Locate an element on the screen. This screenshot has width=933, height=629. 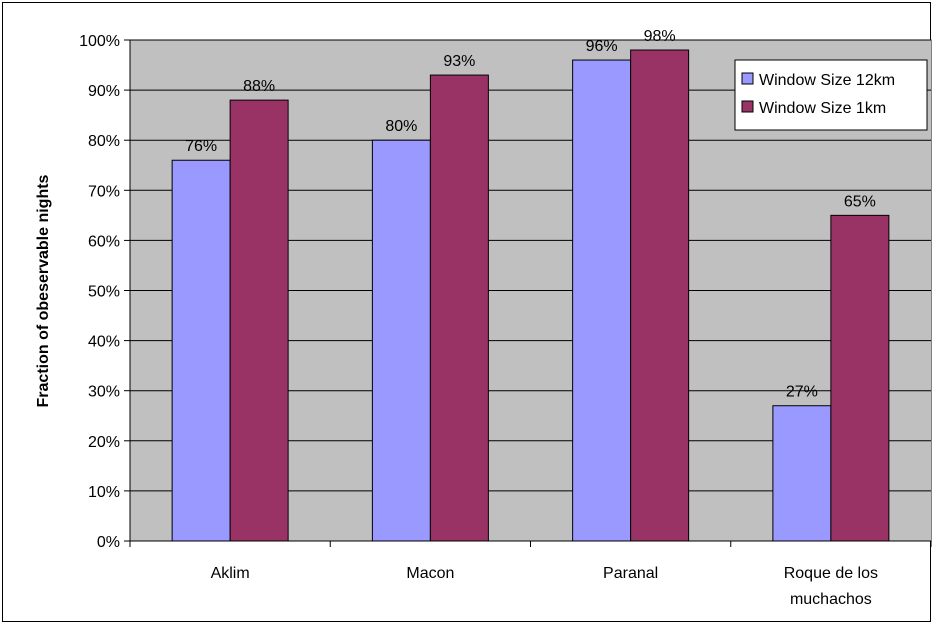
y-tick-label: 40% is located at coordinates (104, 342).